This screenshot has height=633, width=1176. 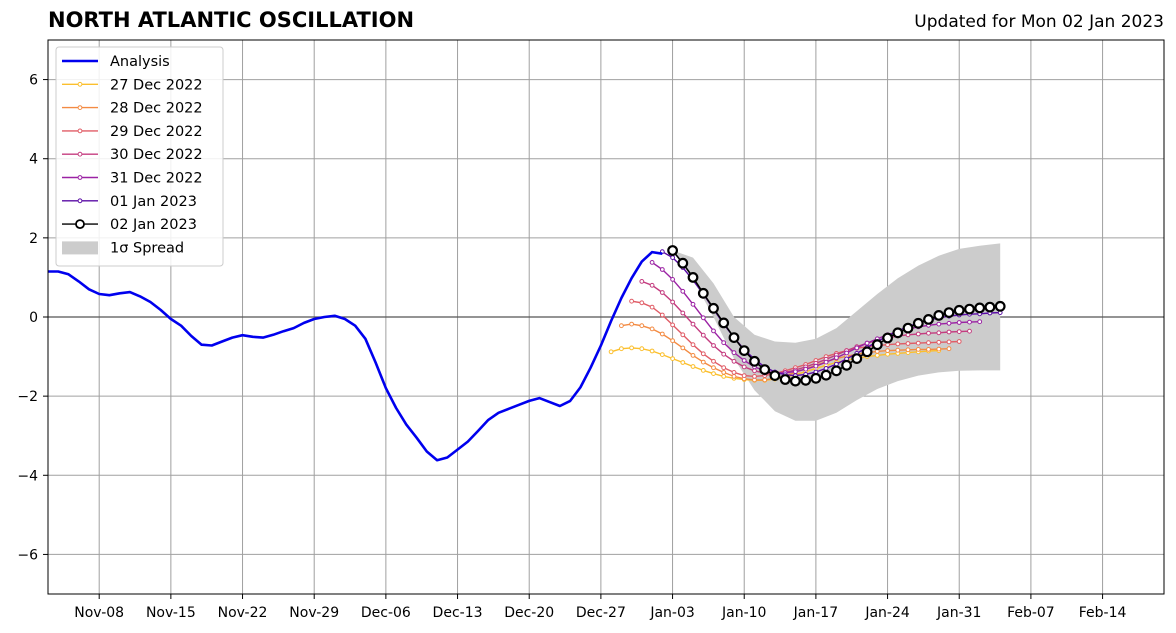 I want to click on x-tick-label: Jan-03, so click(x=671, y=613).